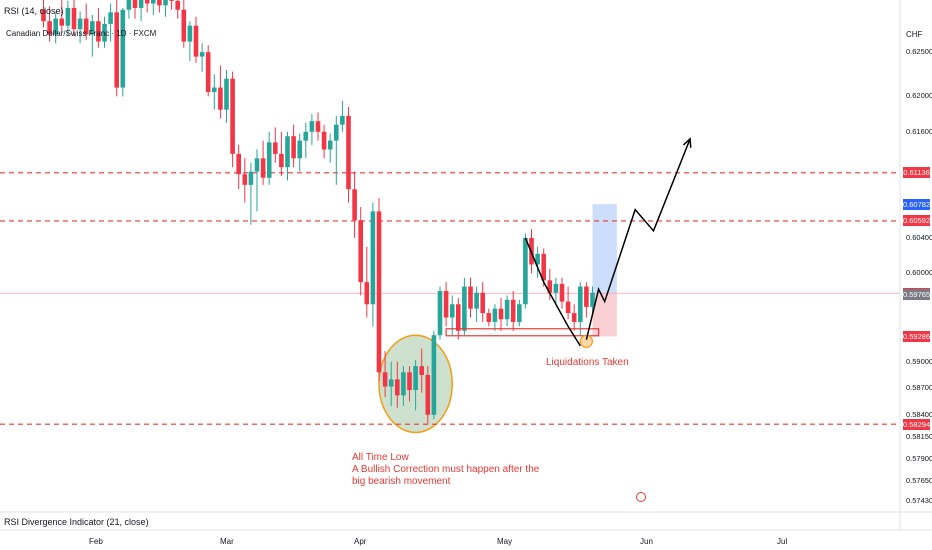 The height and width of the screenshot is (550, 932). Describe the element at coordinates (919, 388) in the screenshot. I see `y-tick-label: 0.58700` at that location.